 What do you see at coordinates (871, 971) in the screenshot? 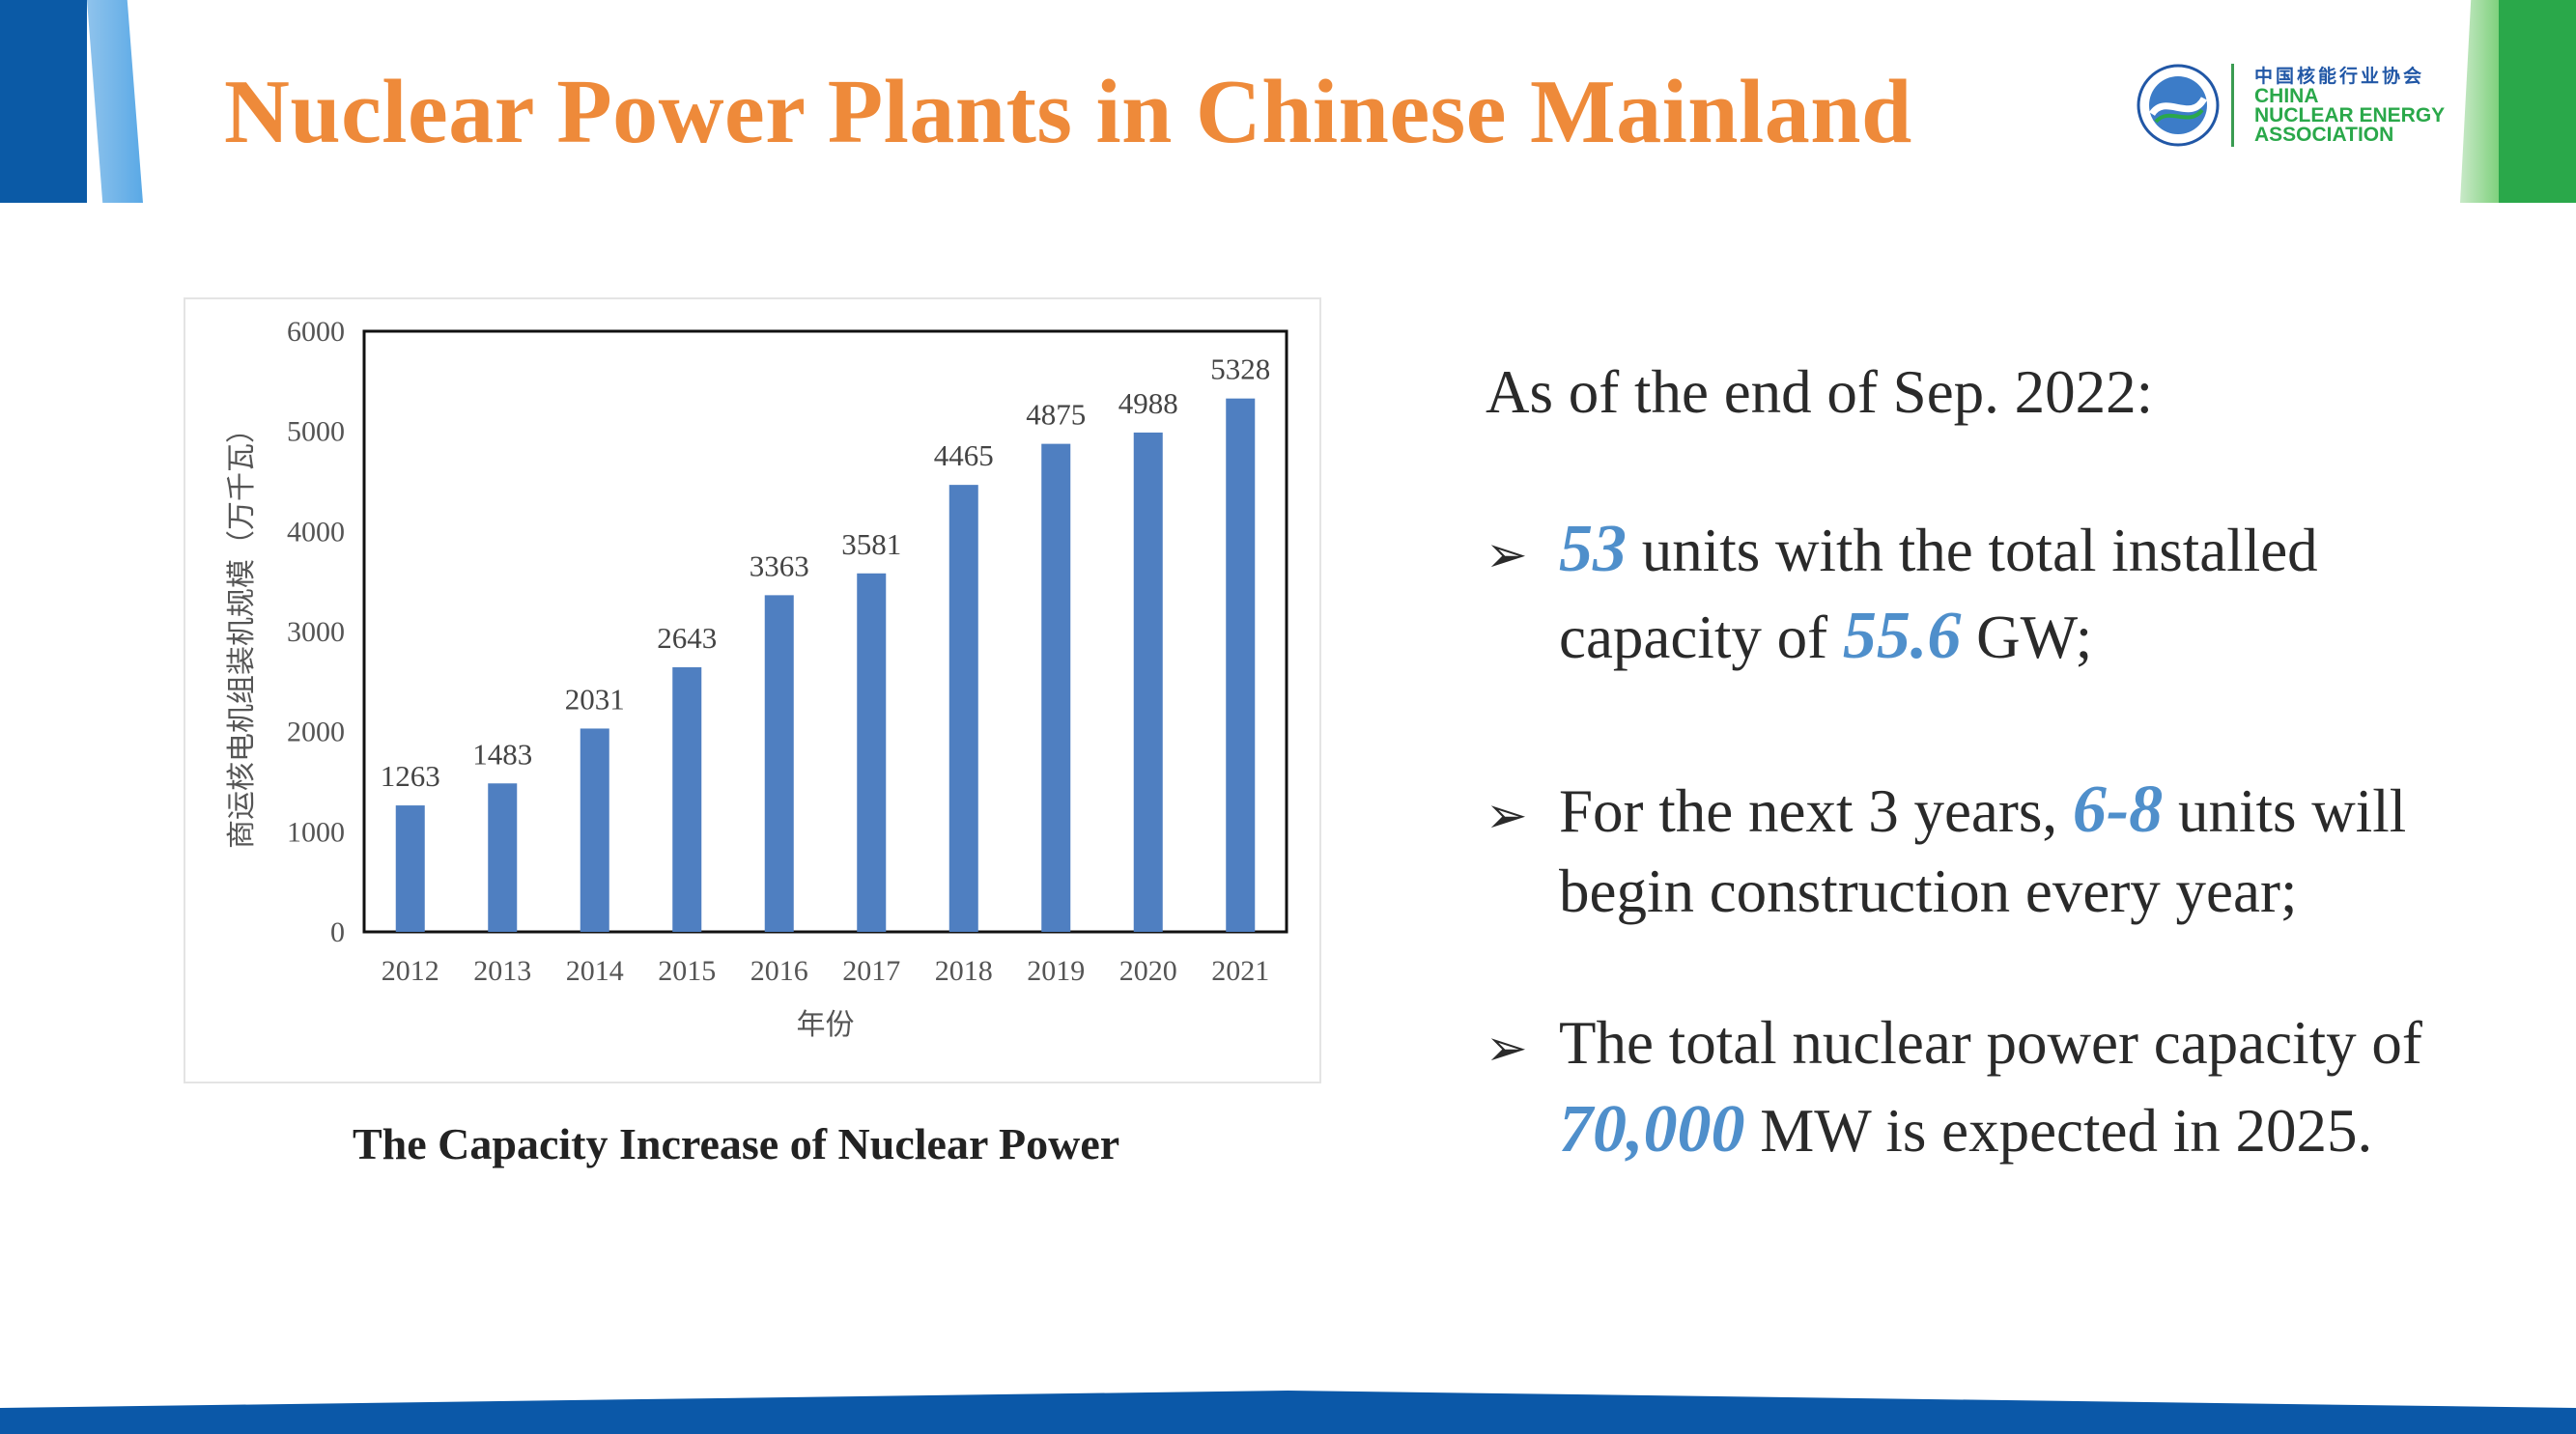
I see `x-tick-label-2017: 2017` at bounding box center [871, 971].